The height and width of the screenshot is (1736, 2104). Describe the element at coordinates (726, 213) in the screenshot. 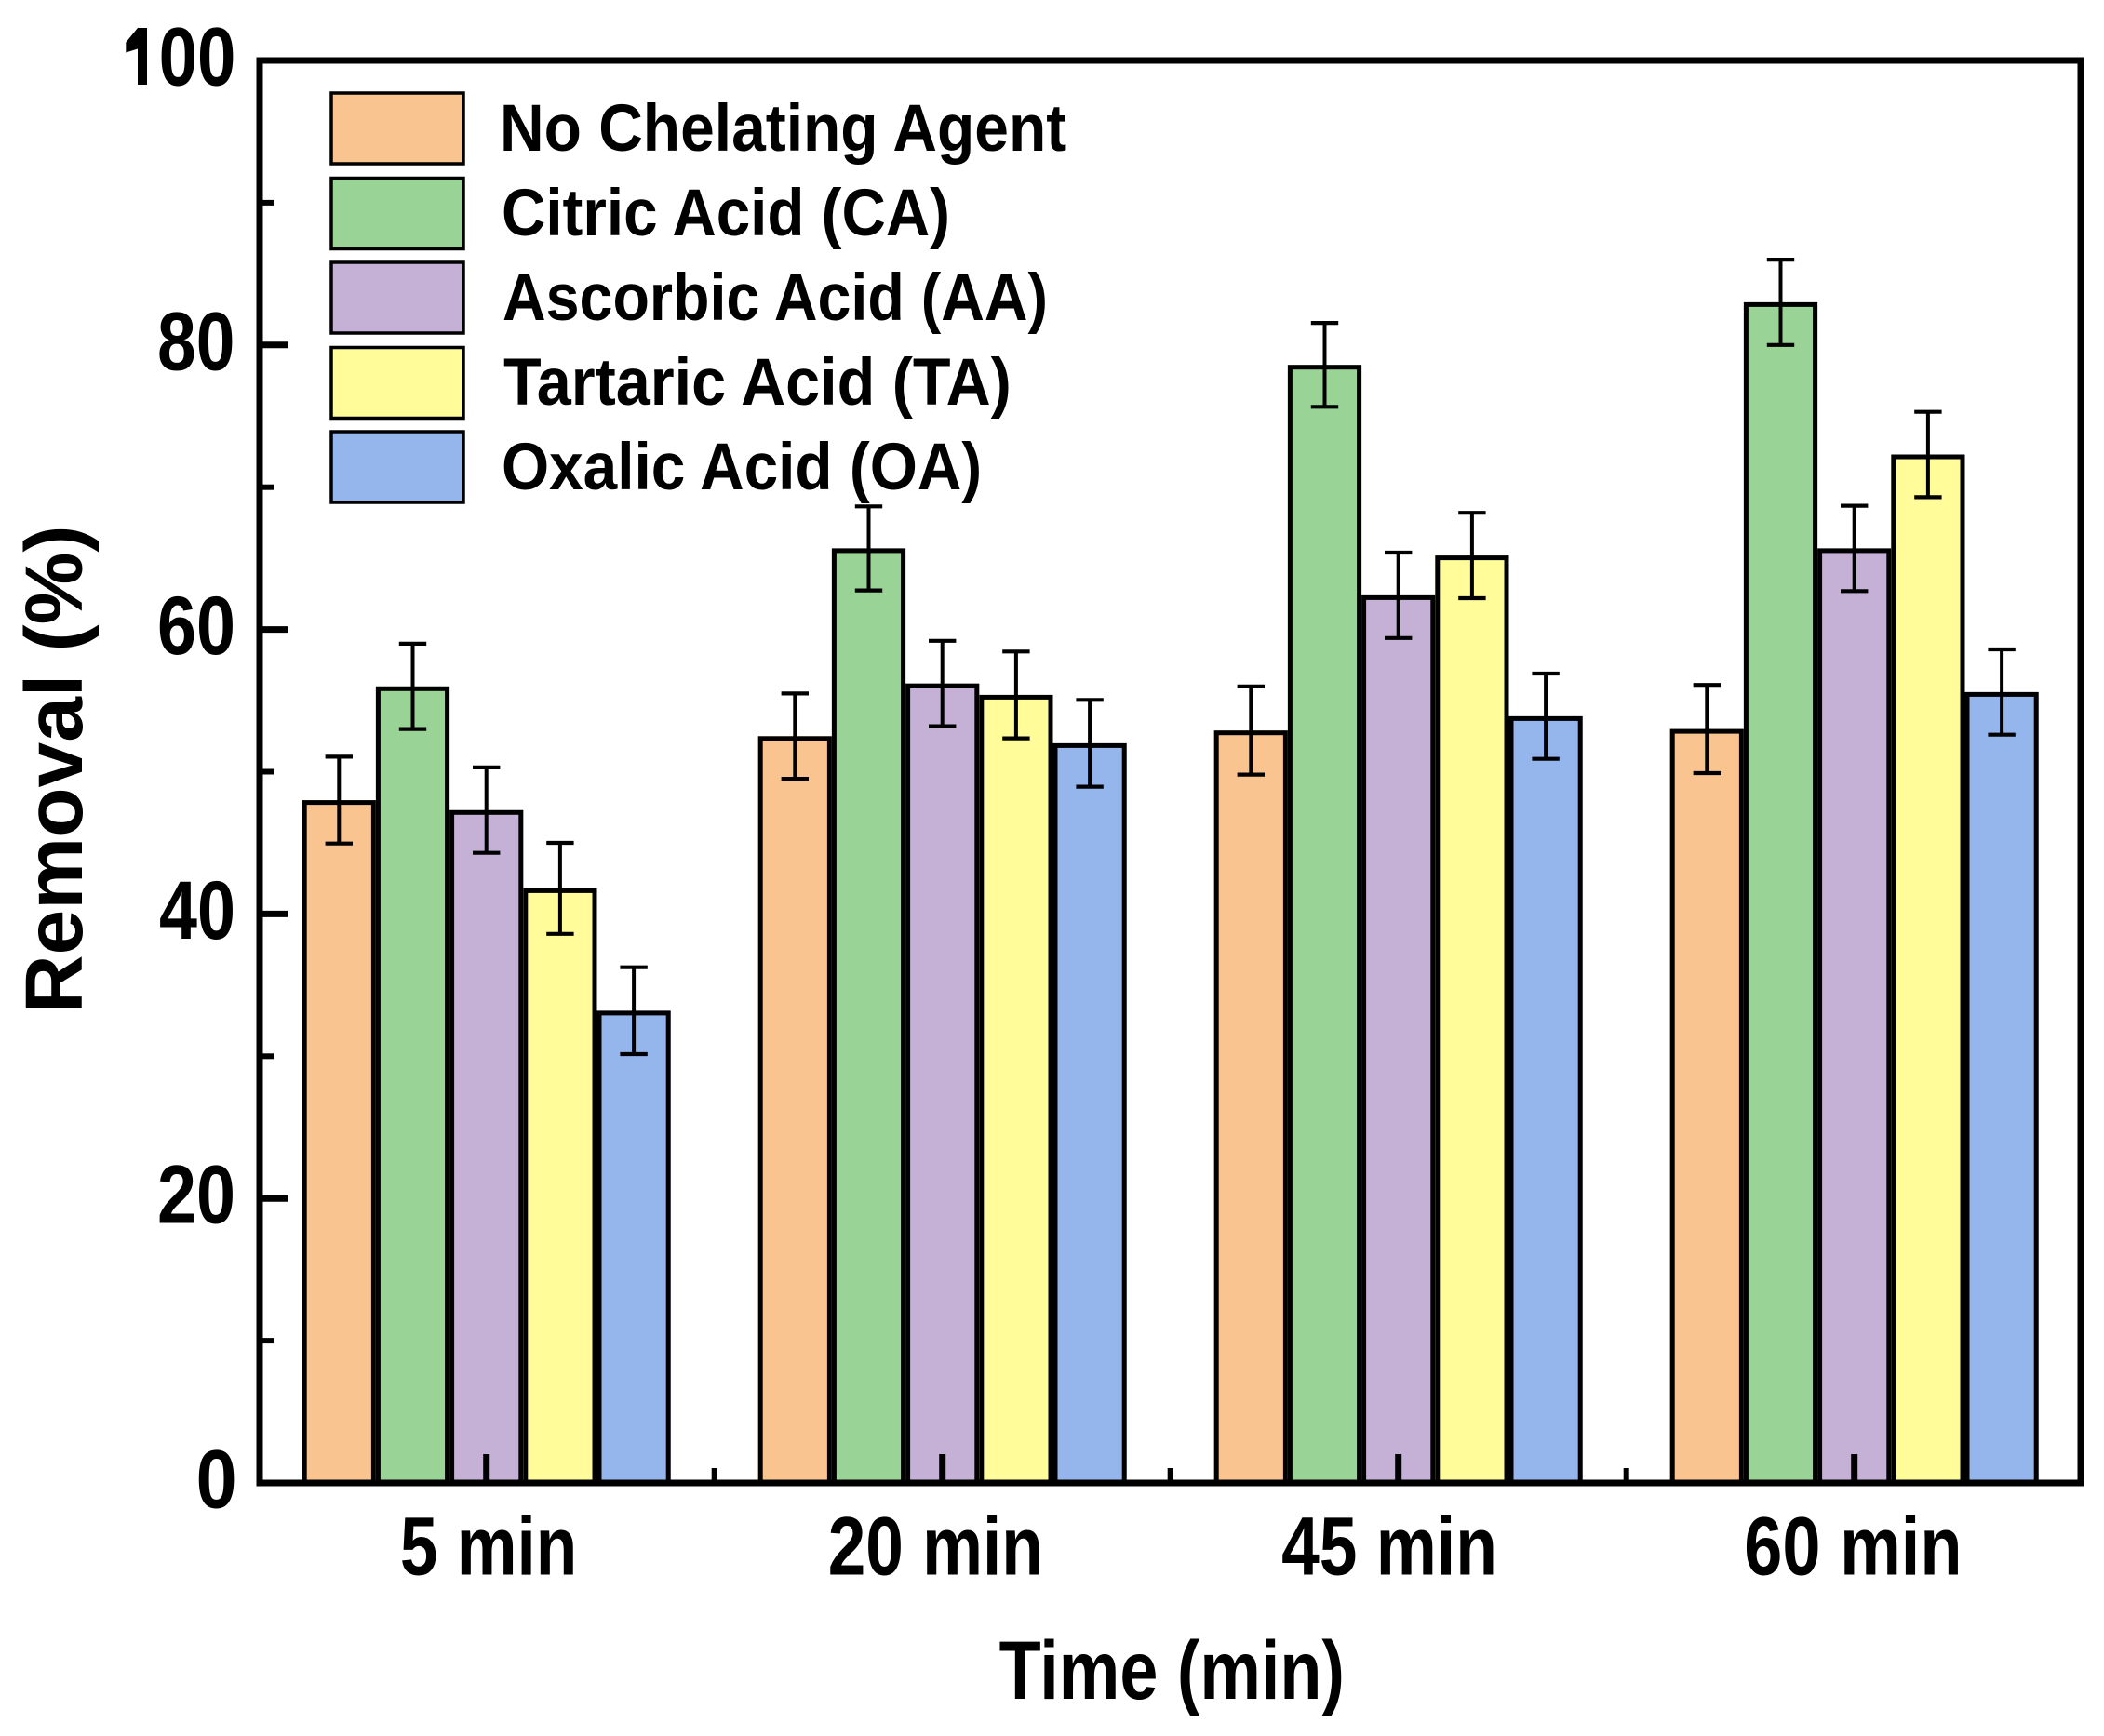

I see `svg-text: Citric Acid (CA)` at that location.